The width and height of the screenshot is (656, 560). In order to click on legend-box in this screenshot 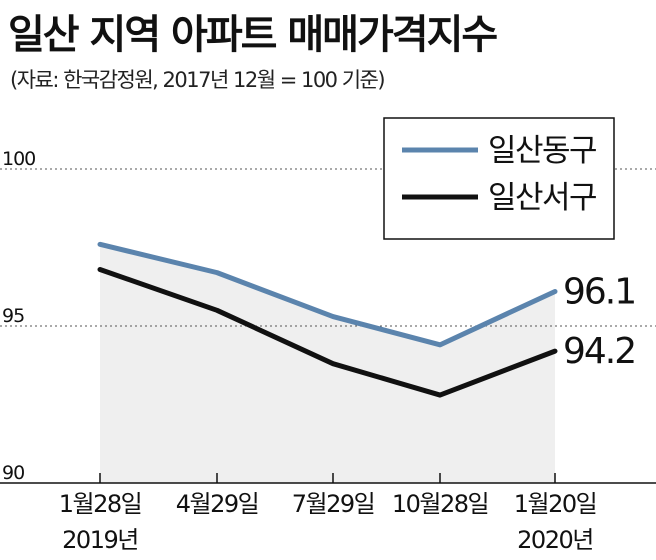, I will do `click(499, 178)`.